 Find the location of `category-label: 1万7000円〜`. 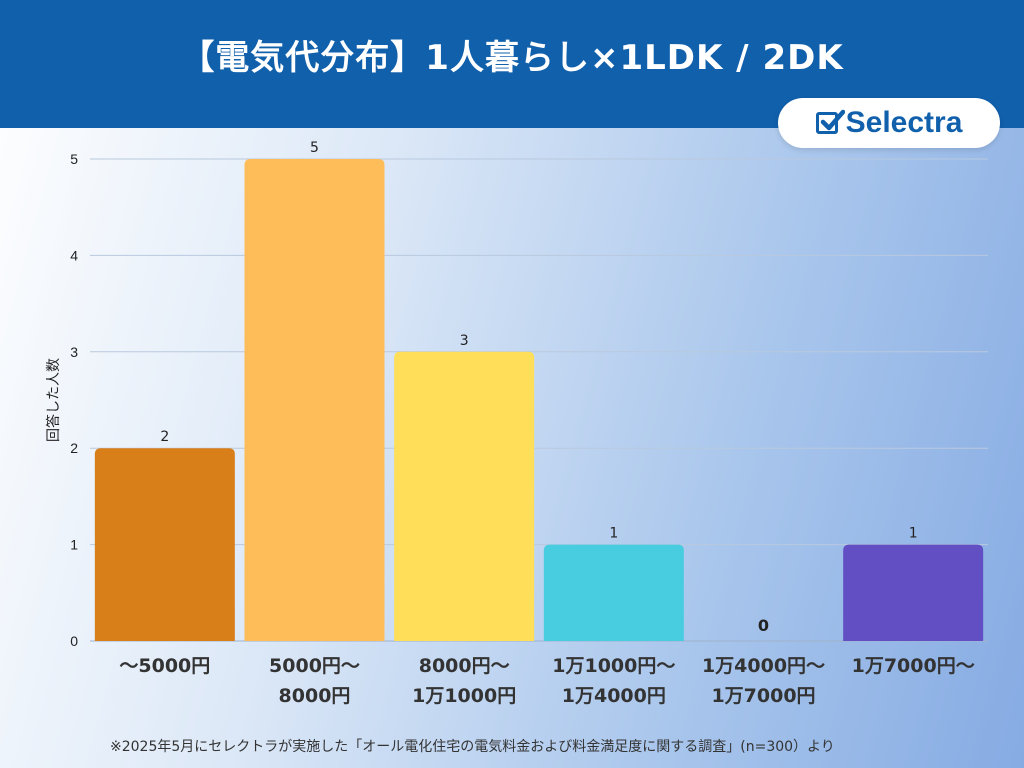

category-label: 1万7000円〜 is located at coordinates (913, 666).